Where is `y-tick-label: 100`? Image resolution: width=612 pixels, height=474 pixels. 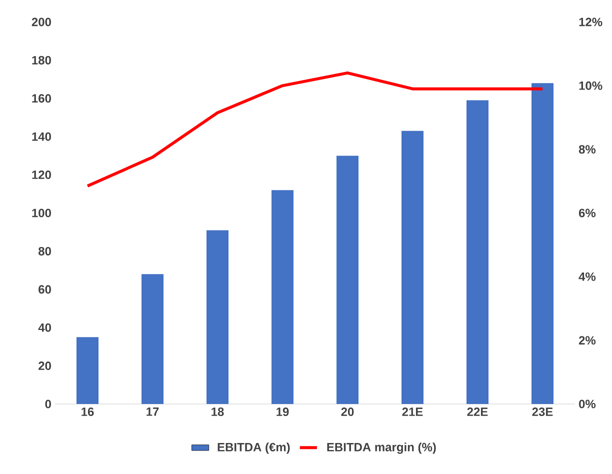
y-tick-label: 100 is located at coordinates (41, 213).